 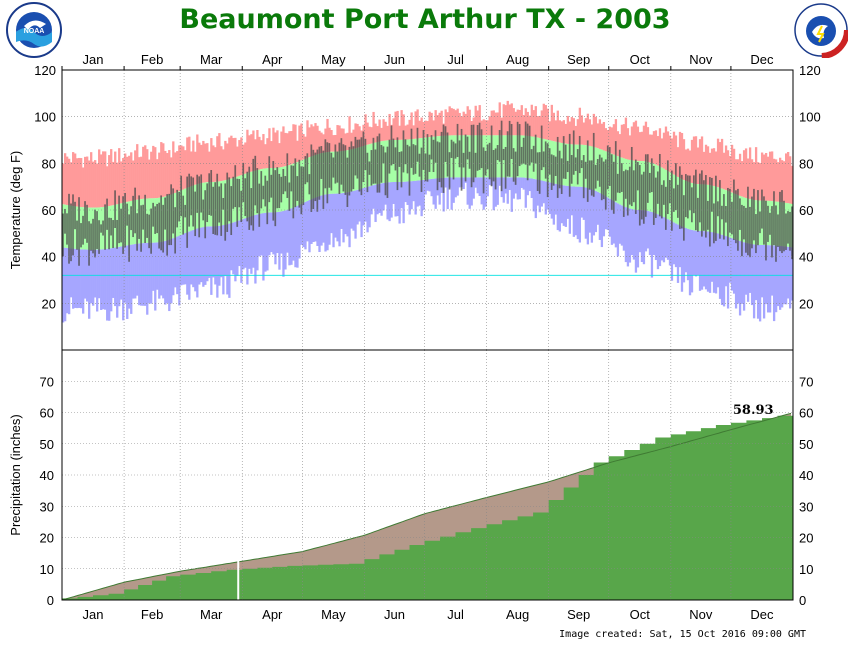 I want to click on precip-left-tick-label: 70, so click(x=47, y=381).